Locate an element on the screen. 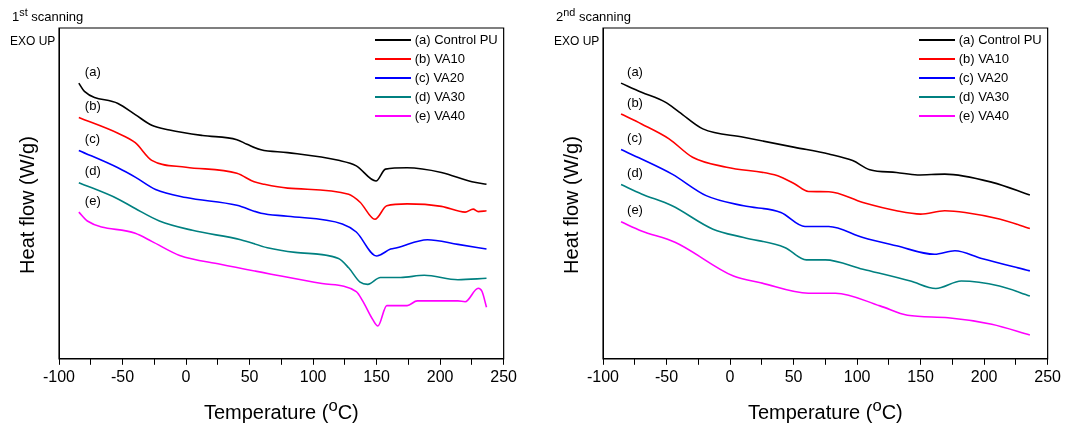 The width and height of the screenshot is (1088, 428). chart-title: 2$^{nd}$ scanning is located at coordinates (593, 15).